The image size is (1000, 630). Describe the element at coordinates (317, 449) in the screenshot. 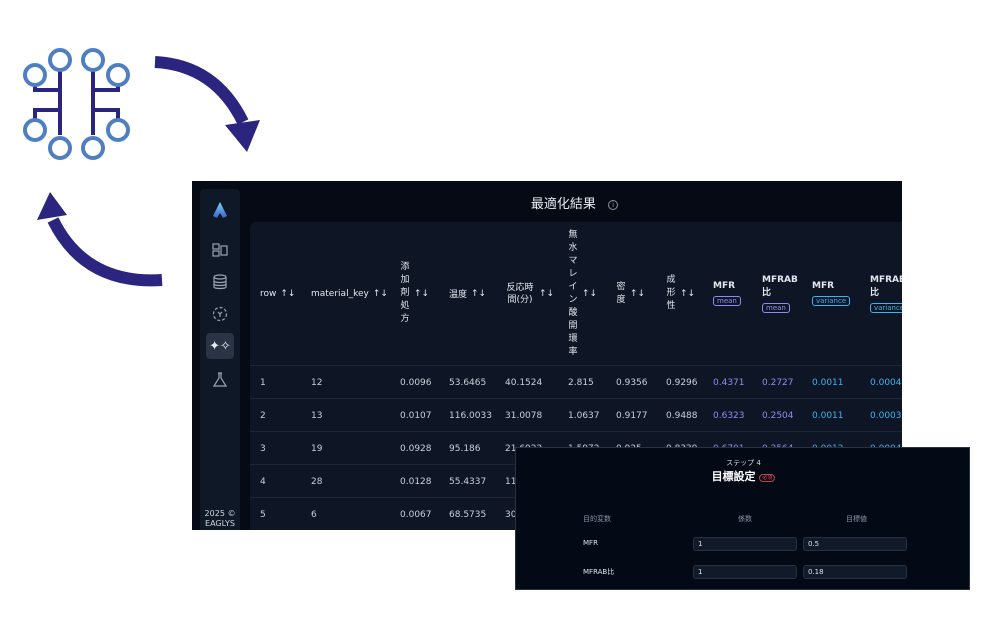

I see `table-cell: 19` at that location.